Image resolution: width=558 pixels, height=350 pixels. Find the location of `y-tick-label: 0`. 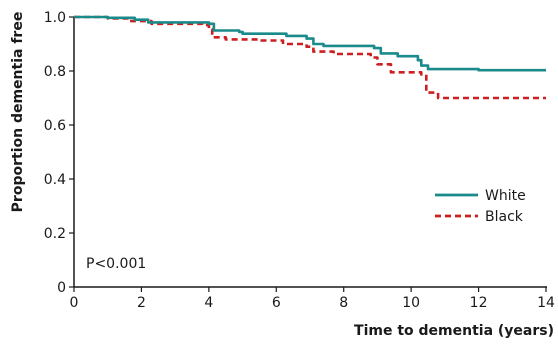

y-tick-label: 0 is located at coordinates (61, 288).